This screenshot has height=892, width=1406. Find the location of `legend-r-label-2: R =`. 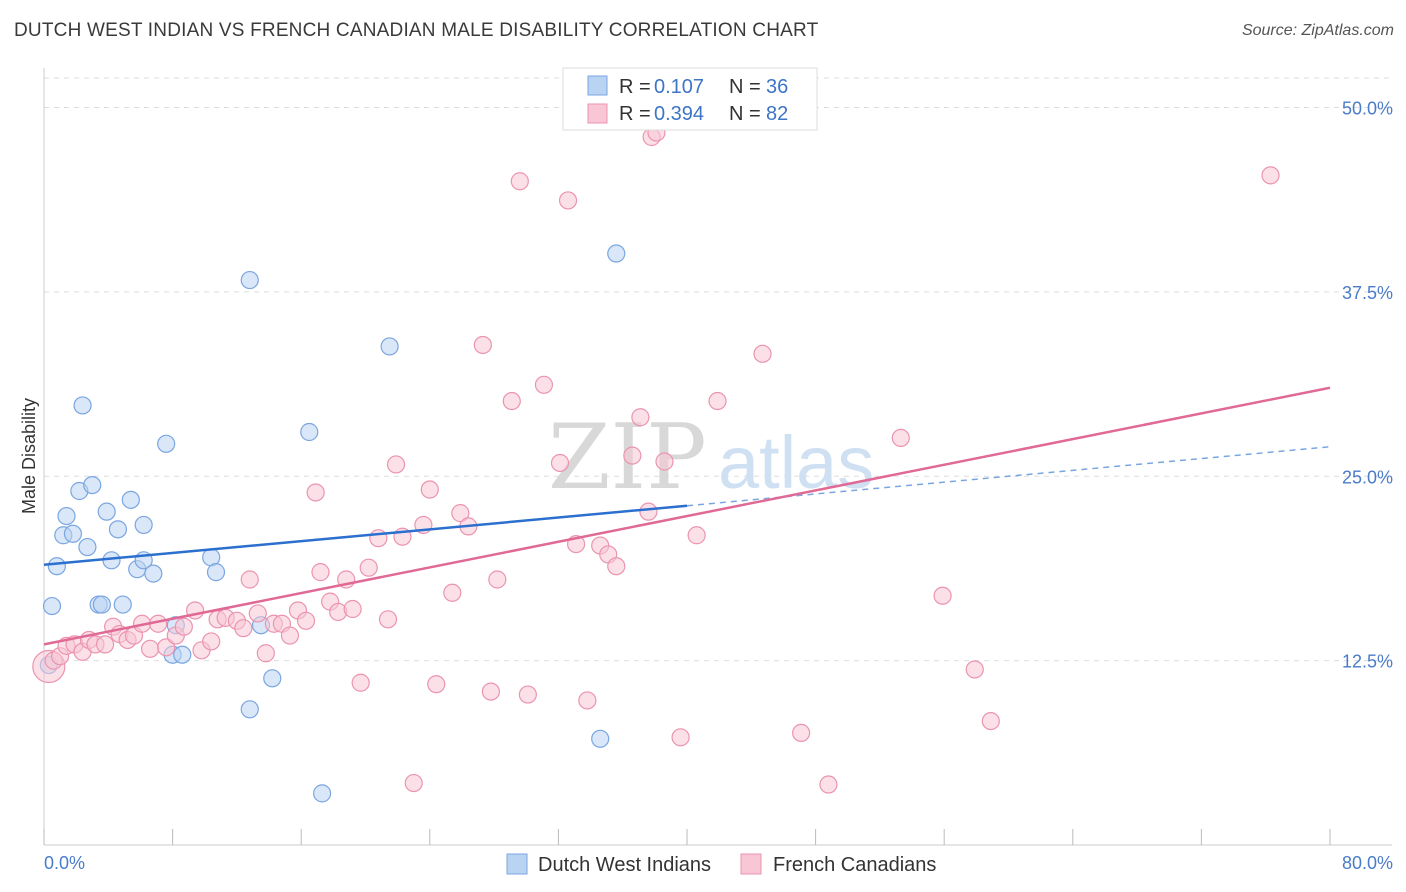

legend-r-label-2: R = is located at coordinates (635, 114).